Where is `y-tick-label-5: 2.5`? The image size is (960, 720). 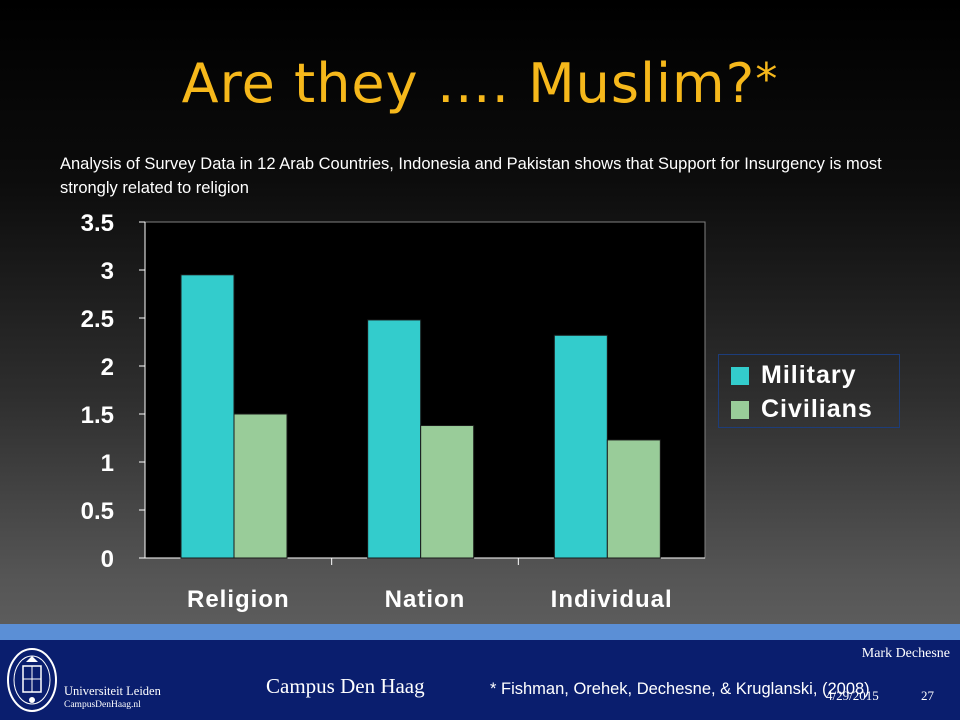
y-tick-label-5: 2.5 is located at coordinates (97, 319).